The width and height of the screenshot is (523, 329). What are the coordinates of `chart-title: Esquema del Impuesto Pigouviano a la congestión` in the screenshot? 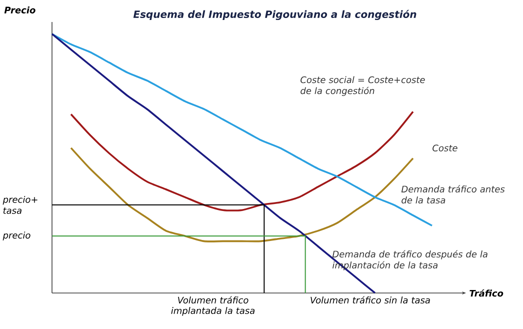 It's located at (274, 15).